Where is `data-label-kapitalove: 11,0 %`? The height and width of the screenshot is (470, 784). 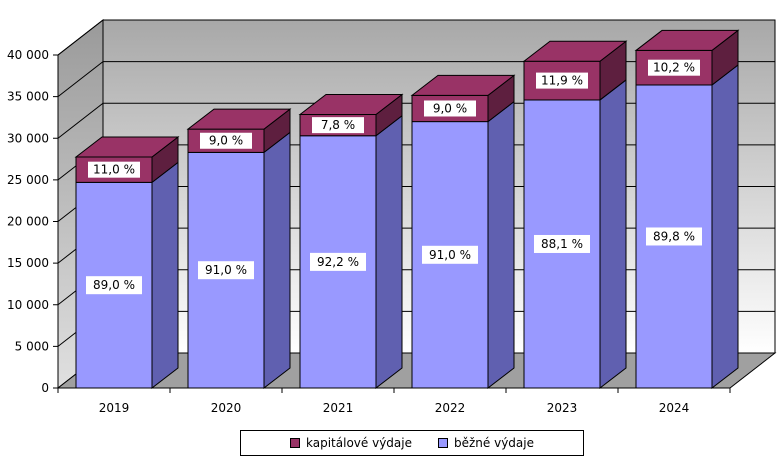
data-label-kapitalove: 11,0 % is located at coordinates (114, 170).